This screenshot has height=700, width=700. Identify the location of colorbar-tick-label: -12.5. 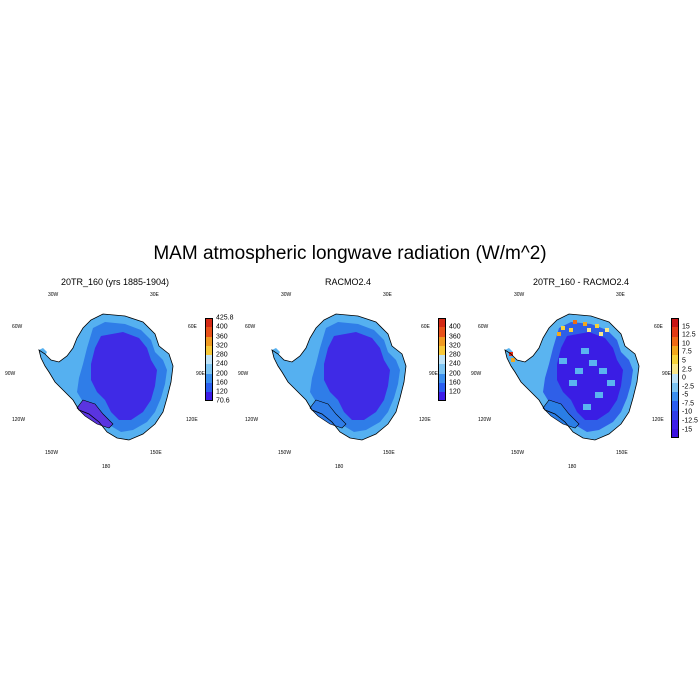
(690, 421).